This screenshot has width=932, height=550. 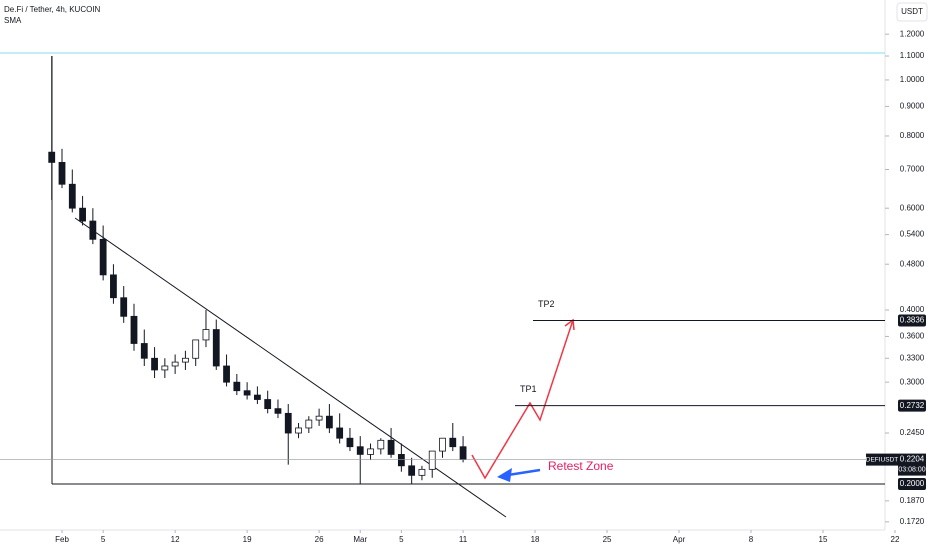 What do you see at coordinates (823, 539) in the screenshot?
I see `x-tick-label: 15` at bounding box center [823, 539].